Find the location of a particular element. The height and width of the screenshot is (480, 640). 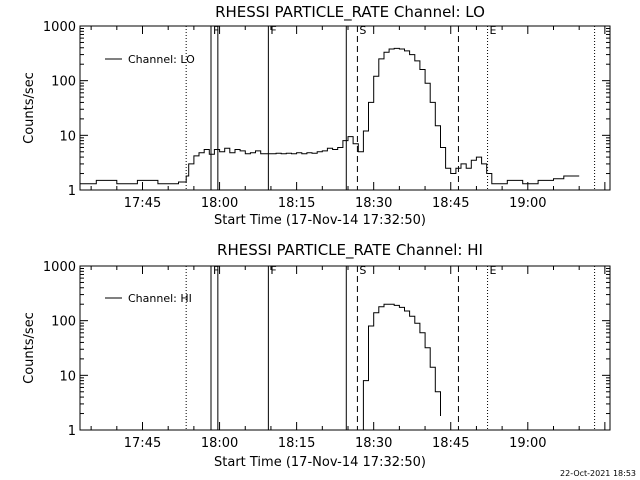

lo-legend-label: Channel: LO is located at coordinates (161, 59).